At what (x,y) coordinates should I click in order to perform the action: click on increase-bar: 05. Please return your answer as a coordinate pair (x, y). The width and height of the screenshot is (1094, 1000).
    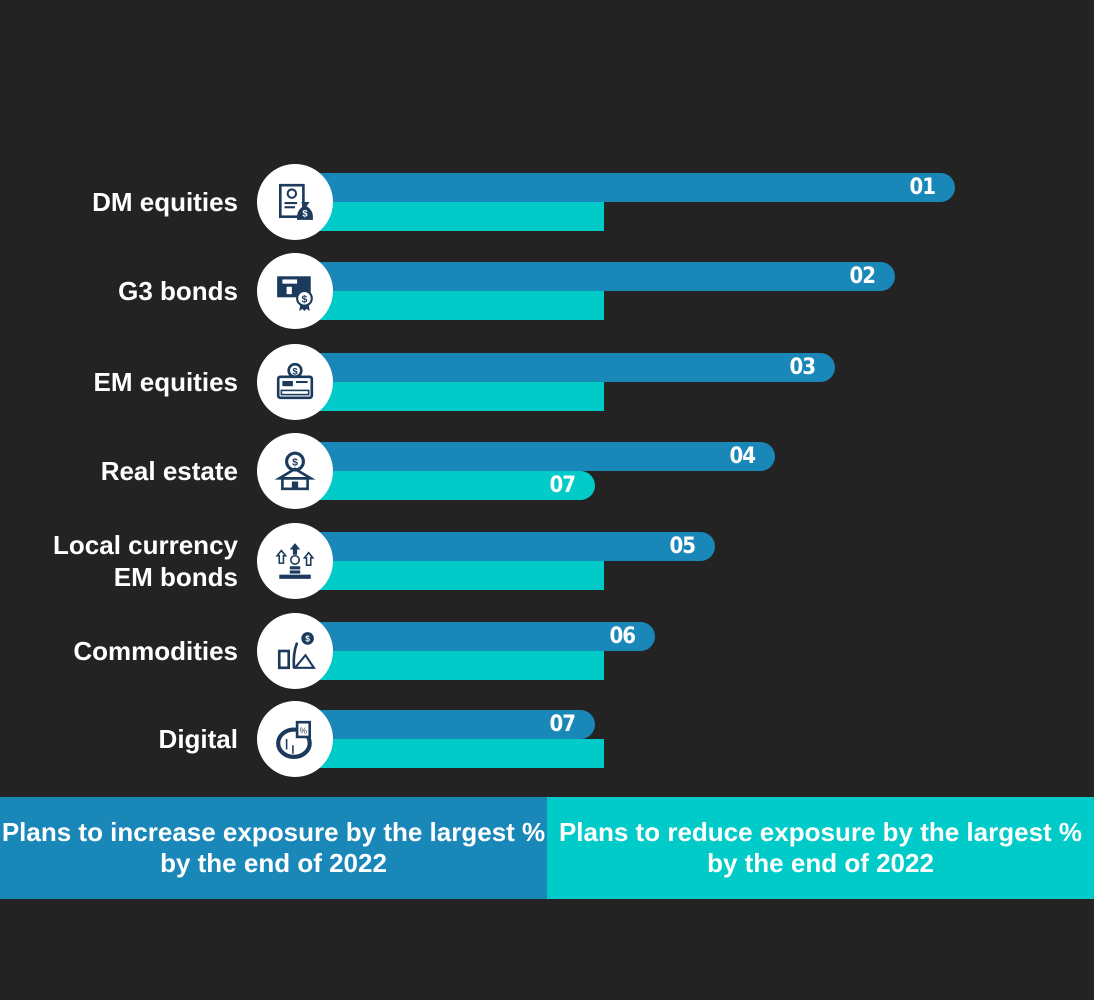
    Looking at the image, I should click on (507, 546).